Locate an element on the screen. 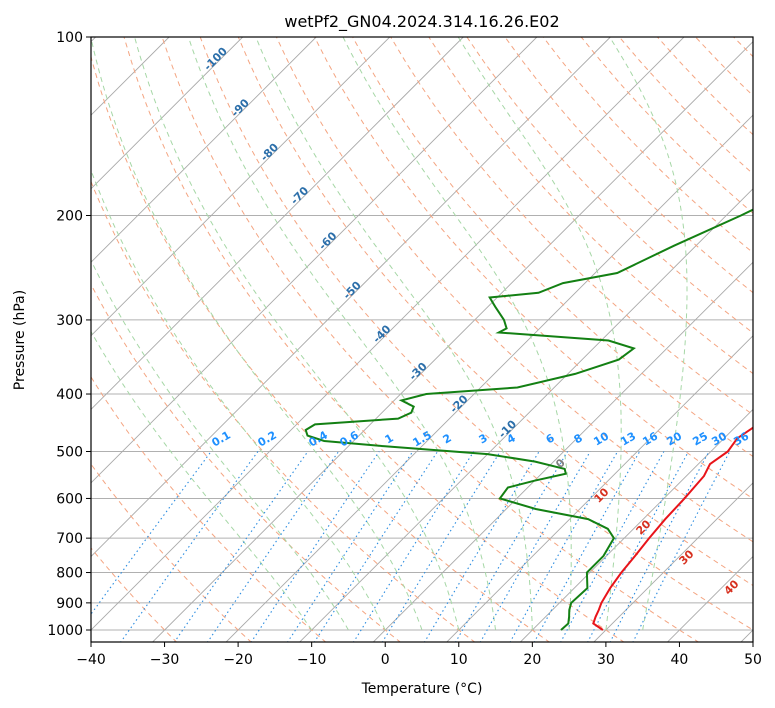  y-tick-label: 400 is located at coordinates (69, 395).